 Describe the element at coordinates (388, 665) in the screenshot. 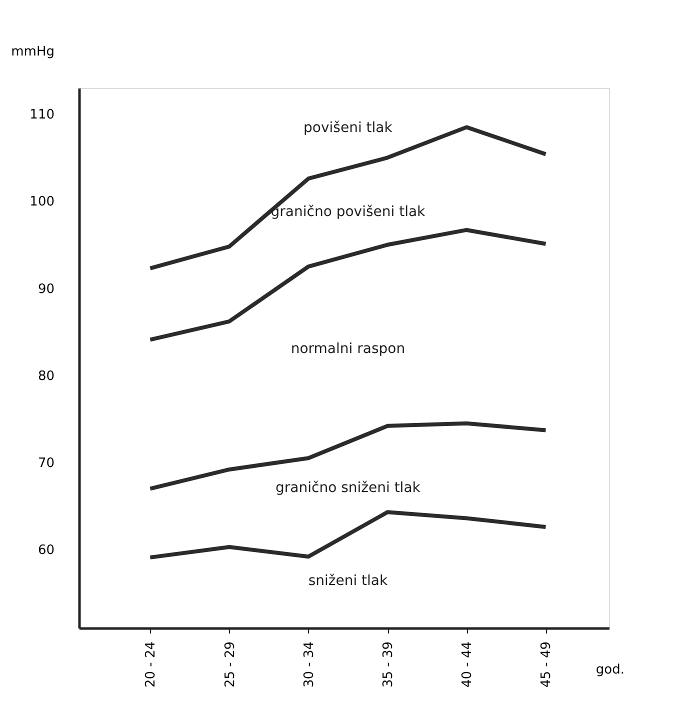

I see `x-tick-label: 35 - 39` at that location.